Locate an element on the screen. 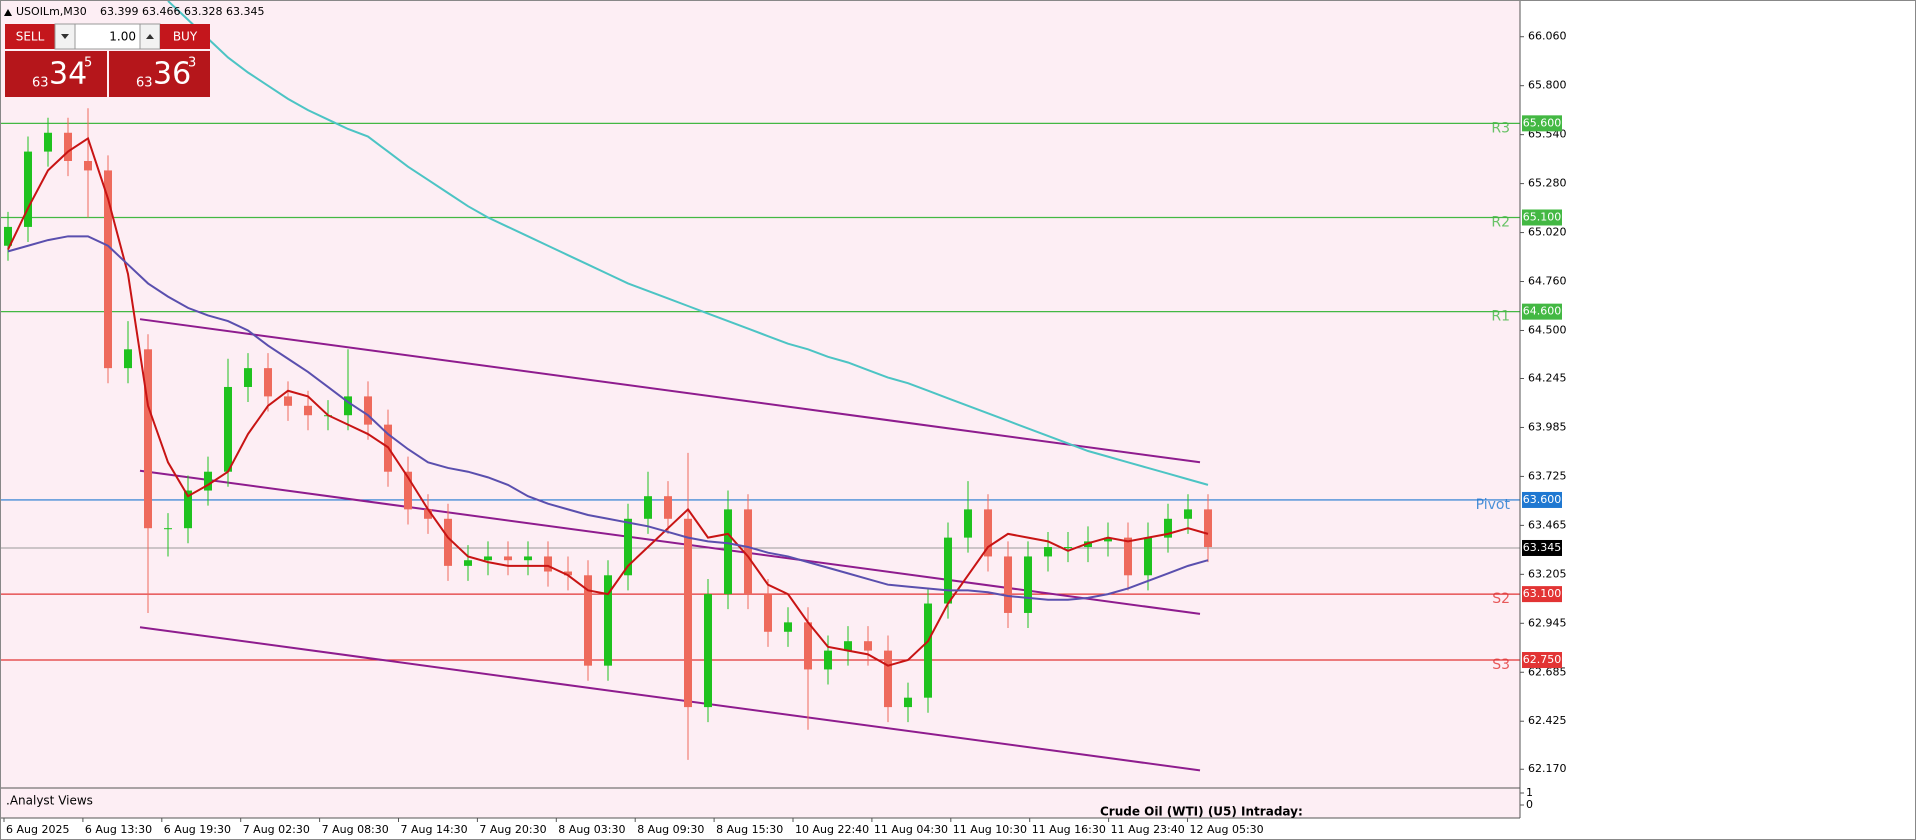 The width and height of the screenshot is (1916, 840). level-name: R3 is located at coordinates (1500, 128).